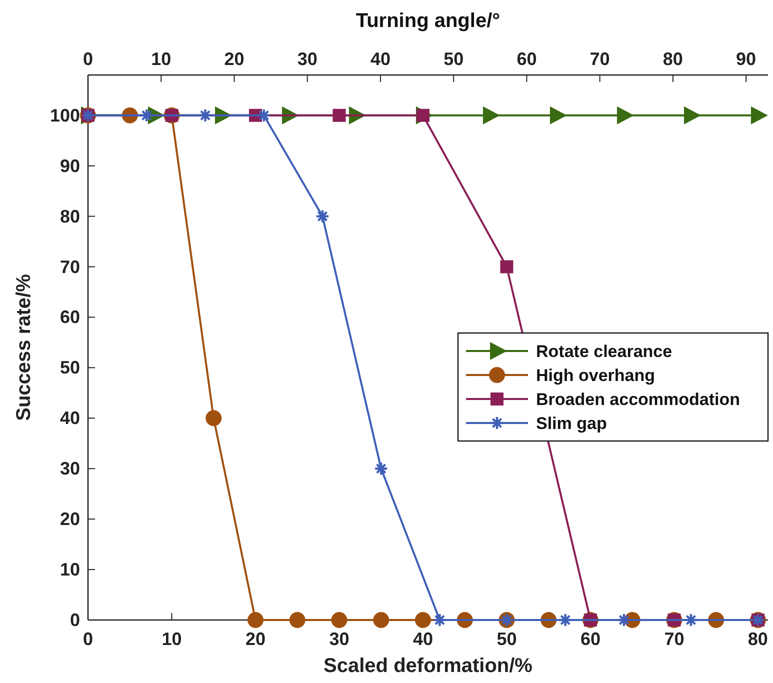  I want to click on legend-label: Slim gap, so click(571, 423).